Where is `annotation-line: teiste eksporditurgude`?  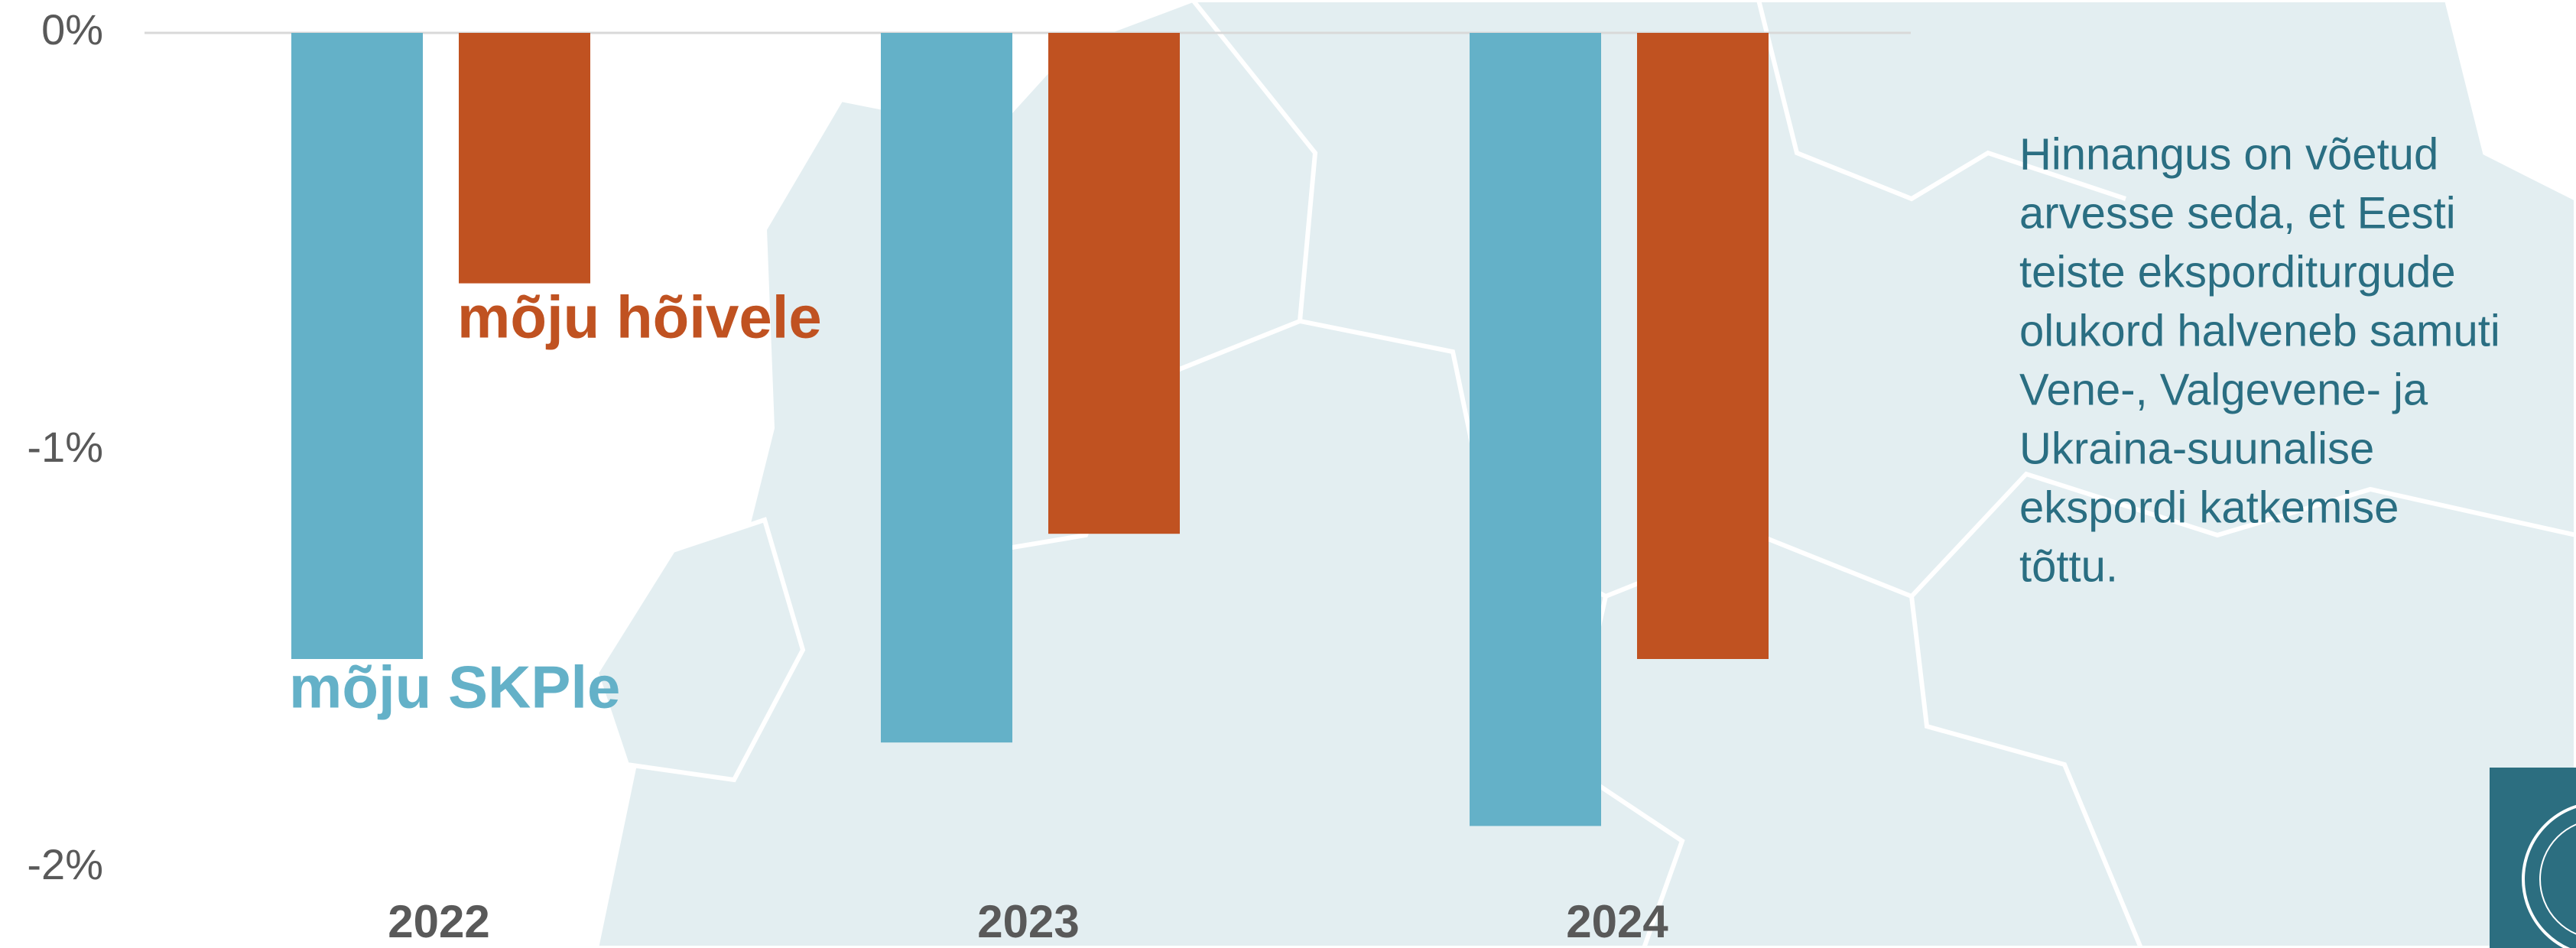
annotation-line: teiste eksporditurgude is located at coordinates (2238, 272).